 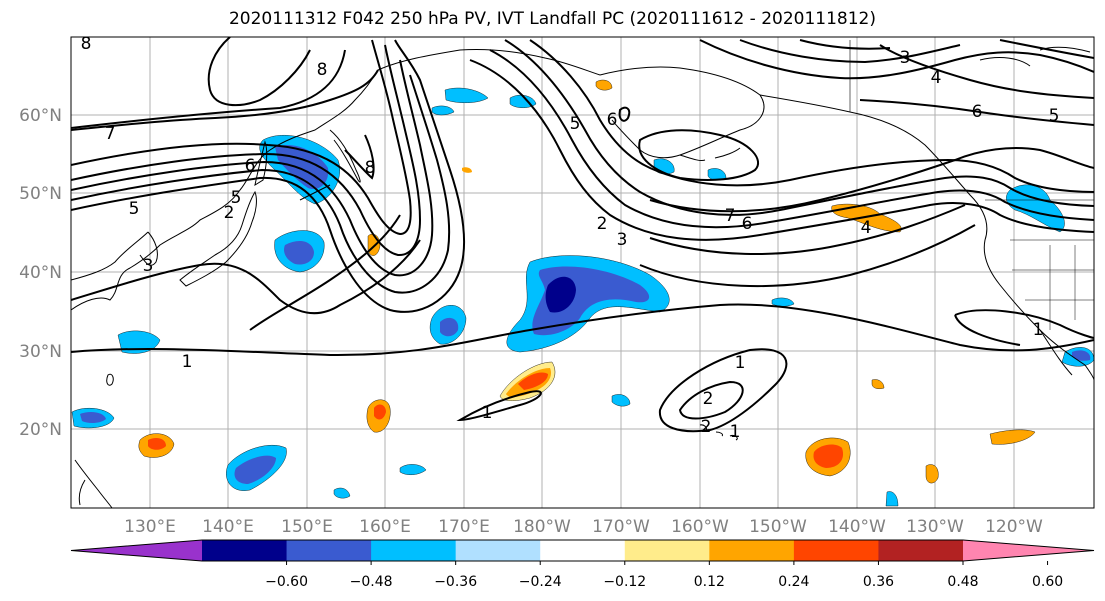 I want to click on lat-label: 40°N, so click(x=40, y=273).